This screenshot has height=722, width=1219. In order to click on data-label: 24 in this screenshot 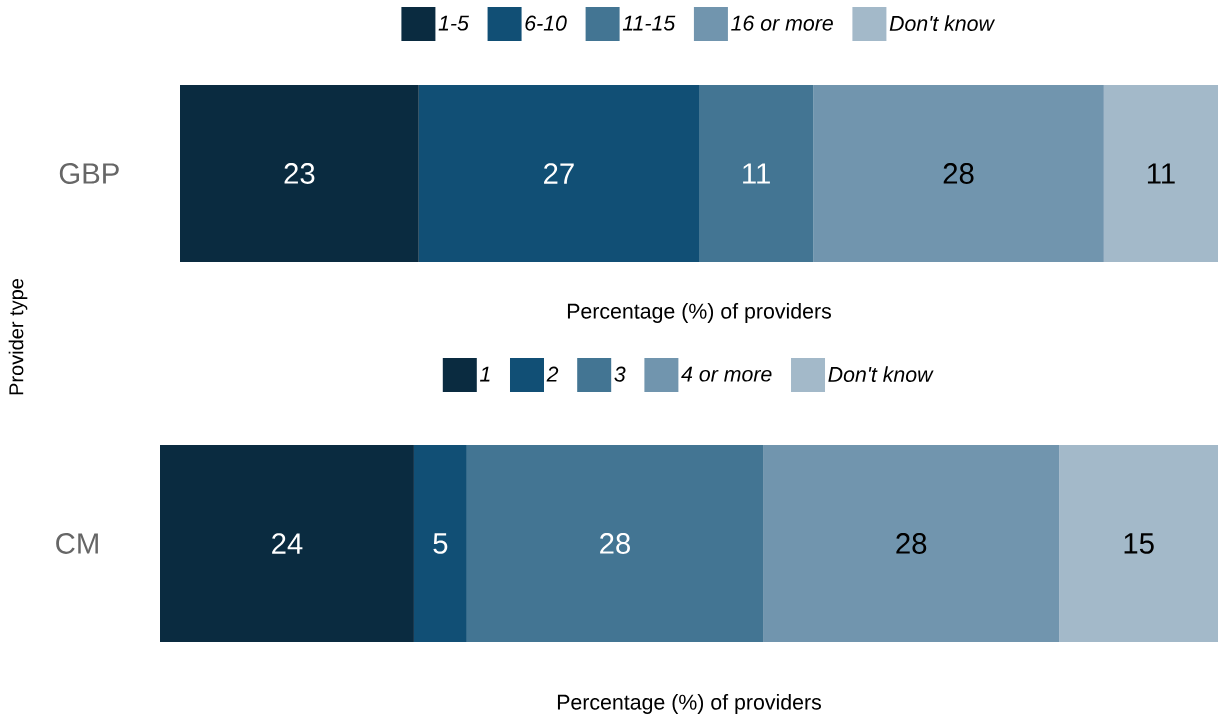, I will do `click(287, 543)`.